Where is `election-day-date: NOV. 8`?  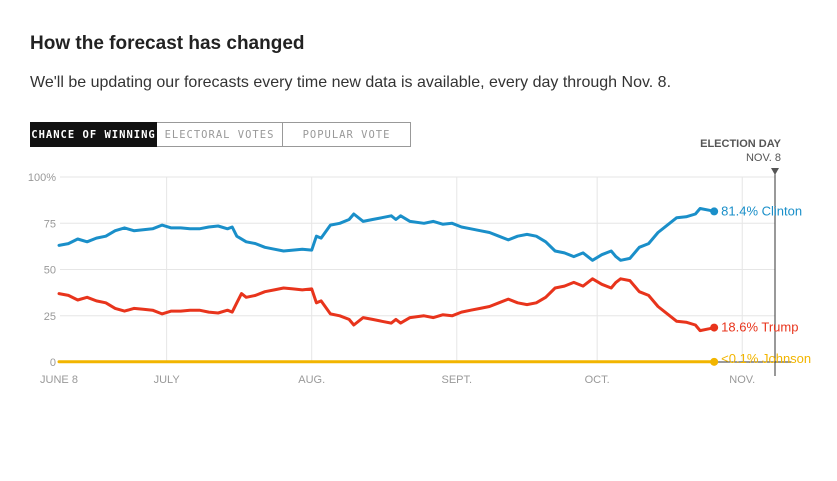
election-day-date: NOV. 8 is located at coordinates (763, 158).